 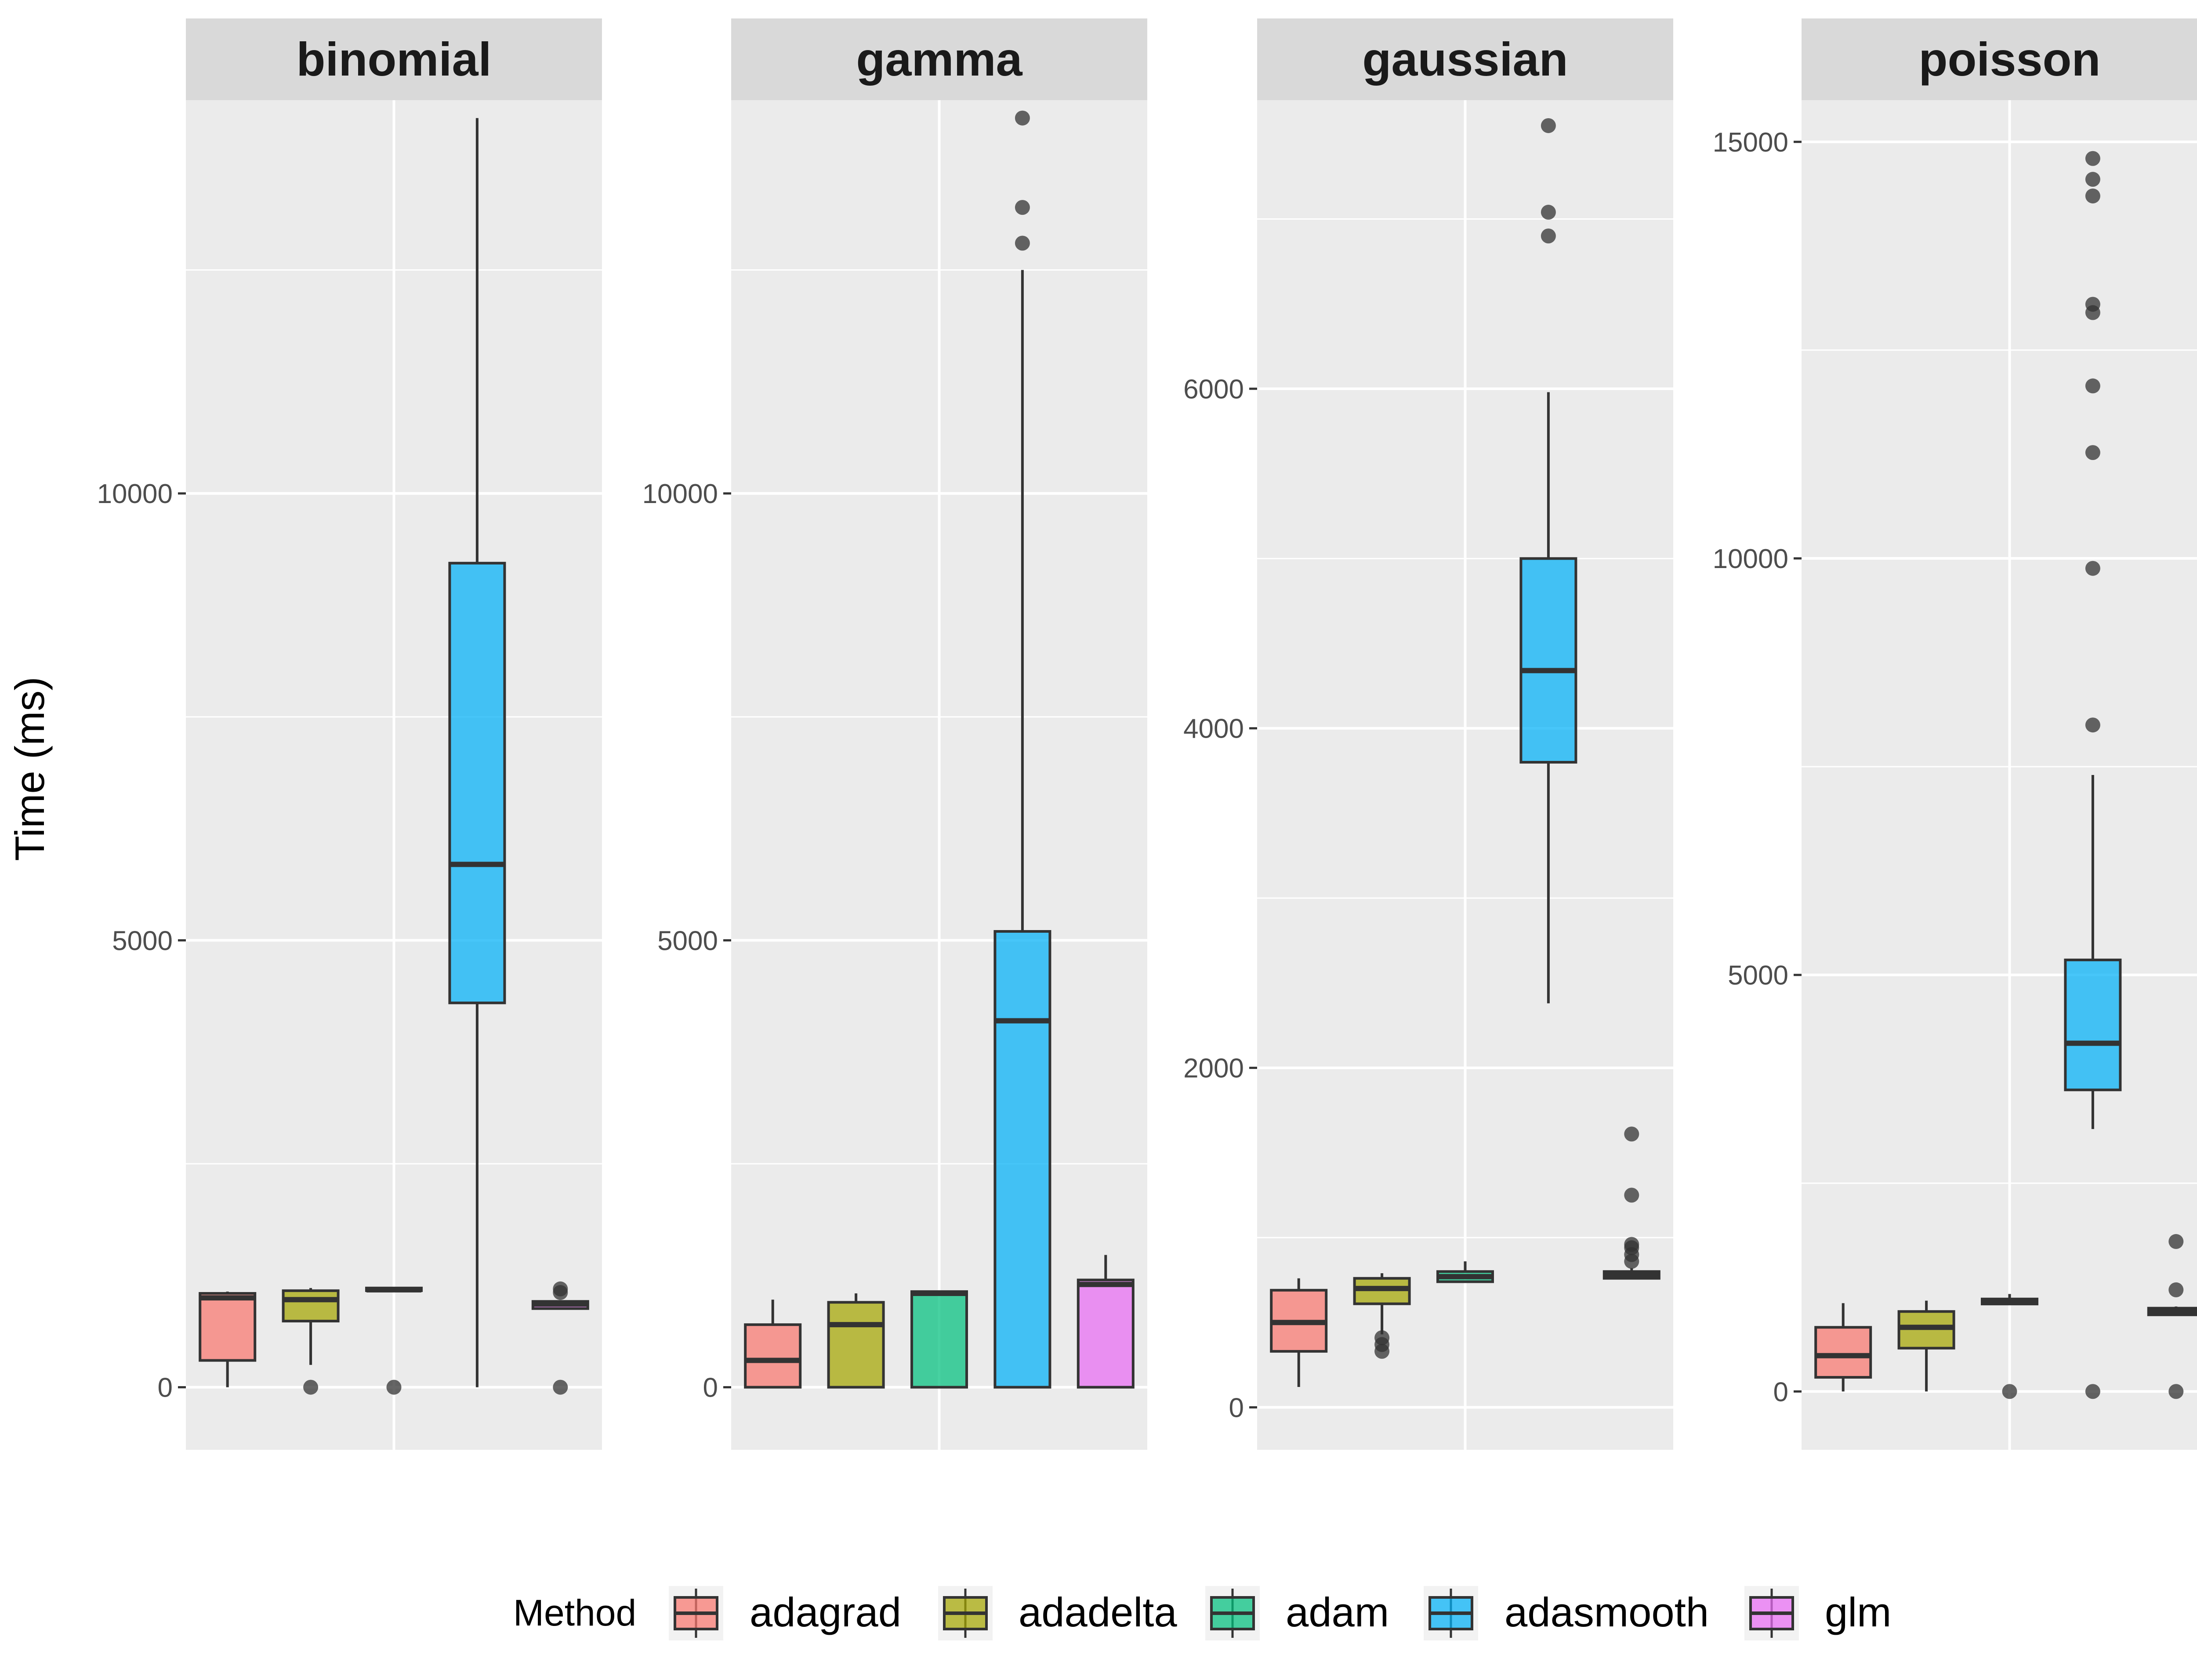 I want to click on legend-entry-adagrad: adagrad, so click(x=785, y=1613).